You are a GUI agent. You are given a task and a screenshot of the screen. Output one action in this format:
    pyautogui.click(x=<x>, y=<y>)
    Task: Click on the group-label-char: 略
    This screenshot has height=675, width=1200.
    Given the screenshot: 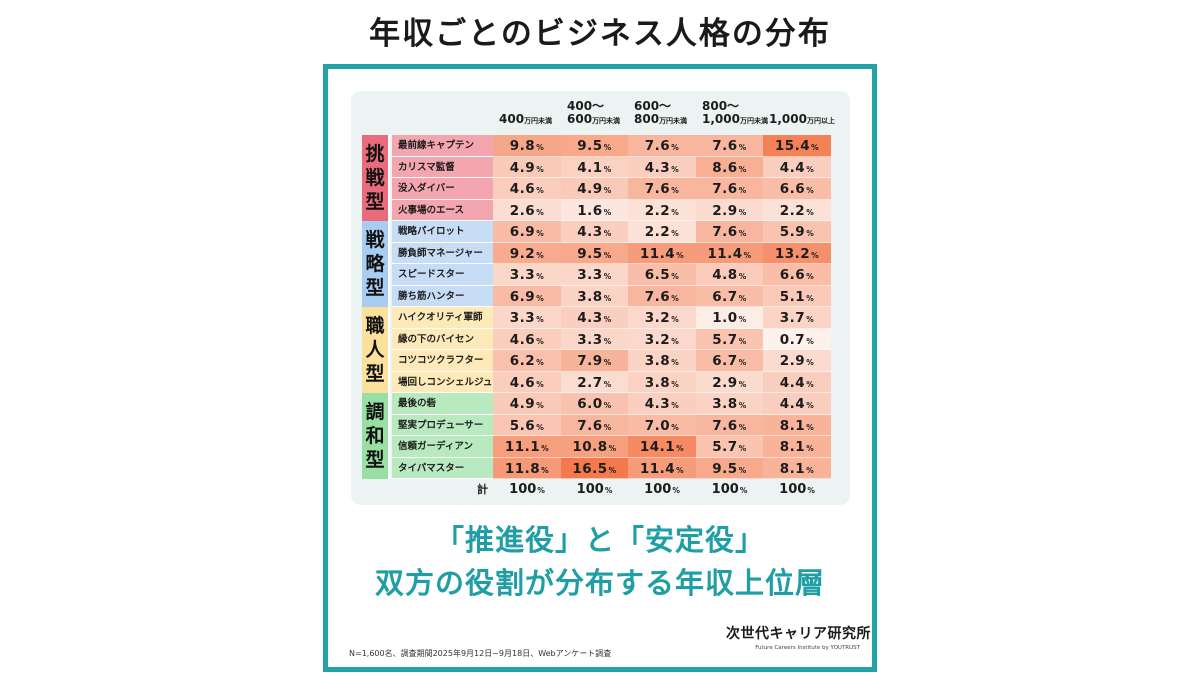 What is the action you would take?
    pyautogui.click(x=375, y=264)
    